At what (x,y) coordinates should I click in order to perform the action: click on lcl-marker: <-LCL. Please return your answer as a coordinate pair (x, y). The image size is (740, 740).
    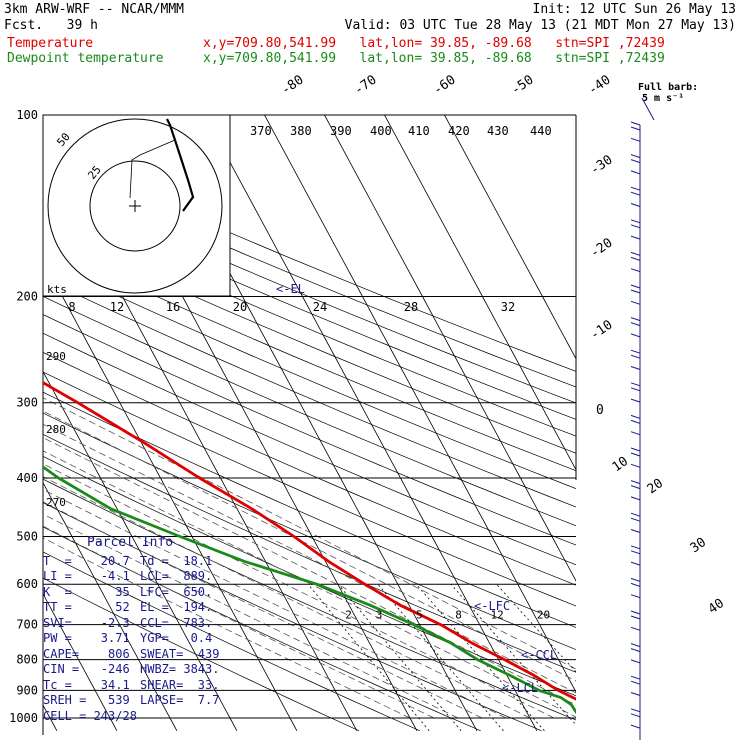
    Looking at the image, I should click on (520, 688).